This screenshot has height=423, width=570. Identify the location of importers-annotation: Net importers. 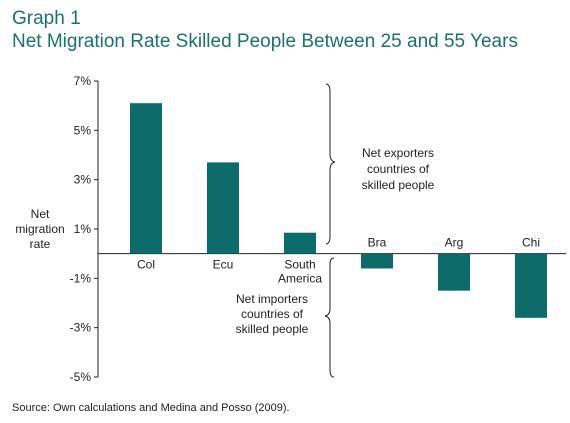
(272, 299).